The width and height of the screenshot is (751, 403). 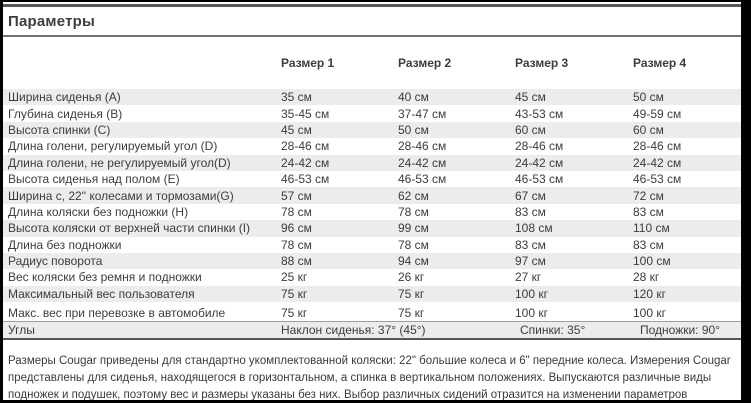 I want to click on param-value: 96 см, so click(x=296, y=228).